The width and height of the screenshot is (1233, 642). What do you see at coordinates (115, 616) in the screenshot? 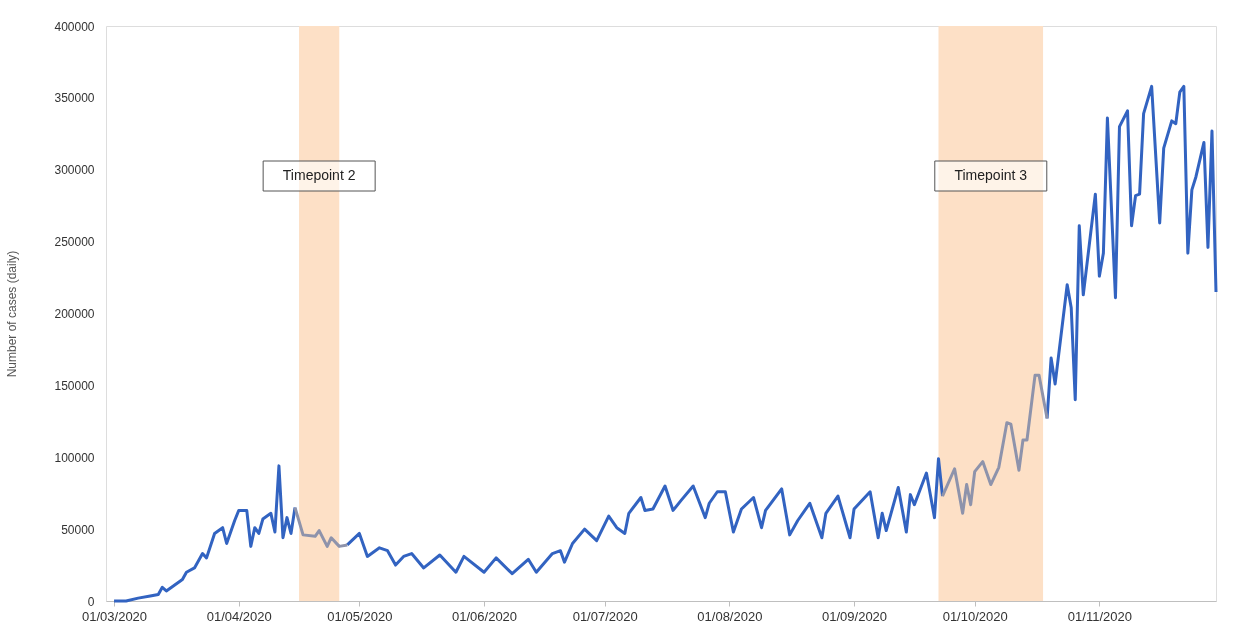
I see `x-tick-label: 01/03/2020` at bounding box center [115, 616].